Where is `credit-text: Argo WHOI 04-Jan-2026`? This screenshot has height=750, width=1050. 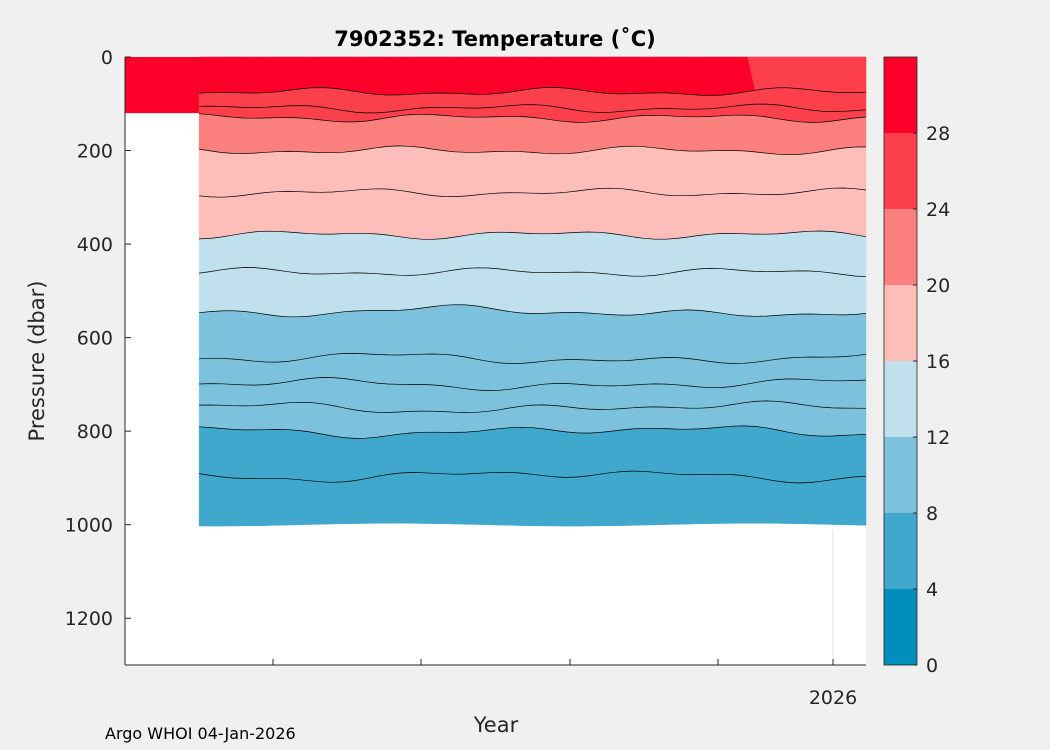 credit-text: Argo WHOI 04-Jan-2026 is located at coordinates (200, 733).